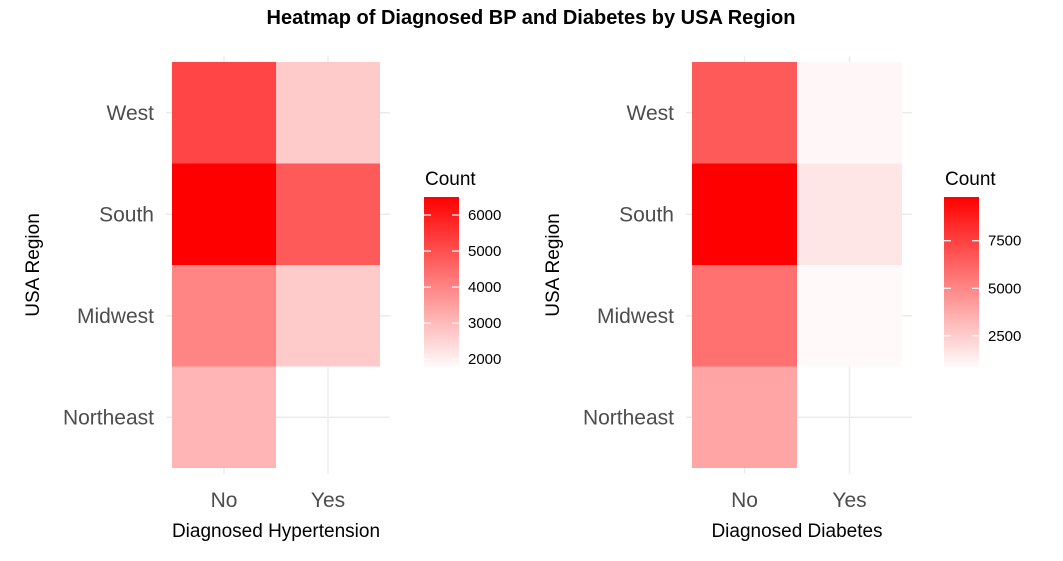 Image resolution: width=1063 pixels, height=561 pixels. I want to click on color-legend: Count 2000 3000 4000 5000 6000, so click(462, 269).